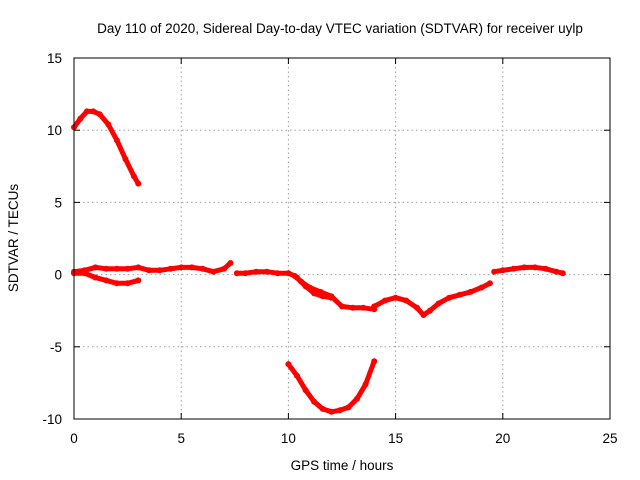 This screenshot has height=480, width=640. What do you see at coordinates (56, 347) in the screenshot?
I see `y-tick-label: -5` at bounding box center [56, 347].